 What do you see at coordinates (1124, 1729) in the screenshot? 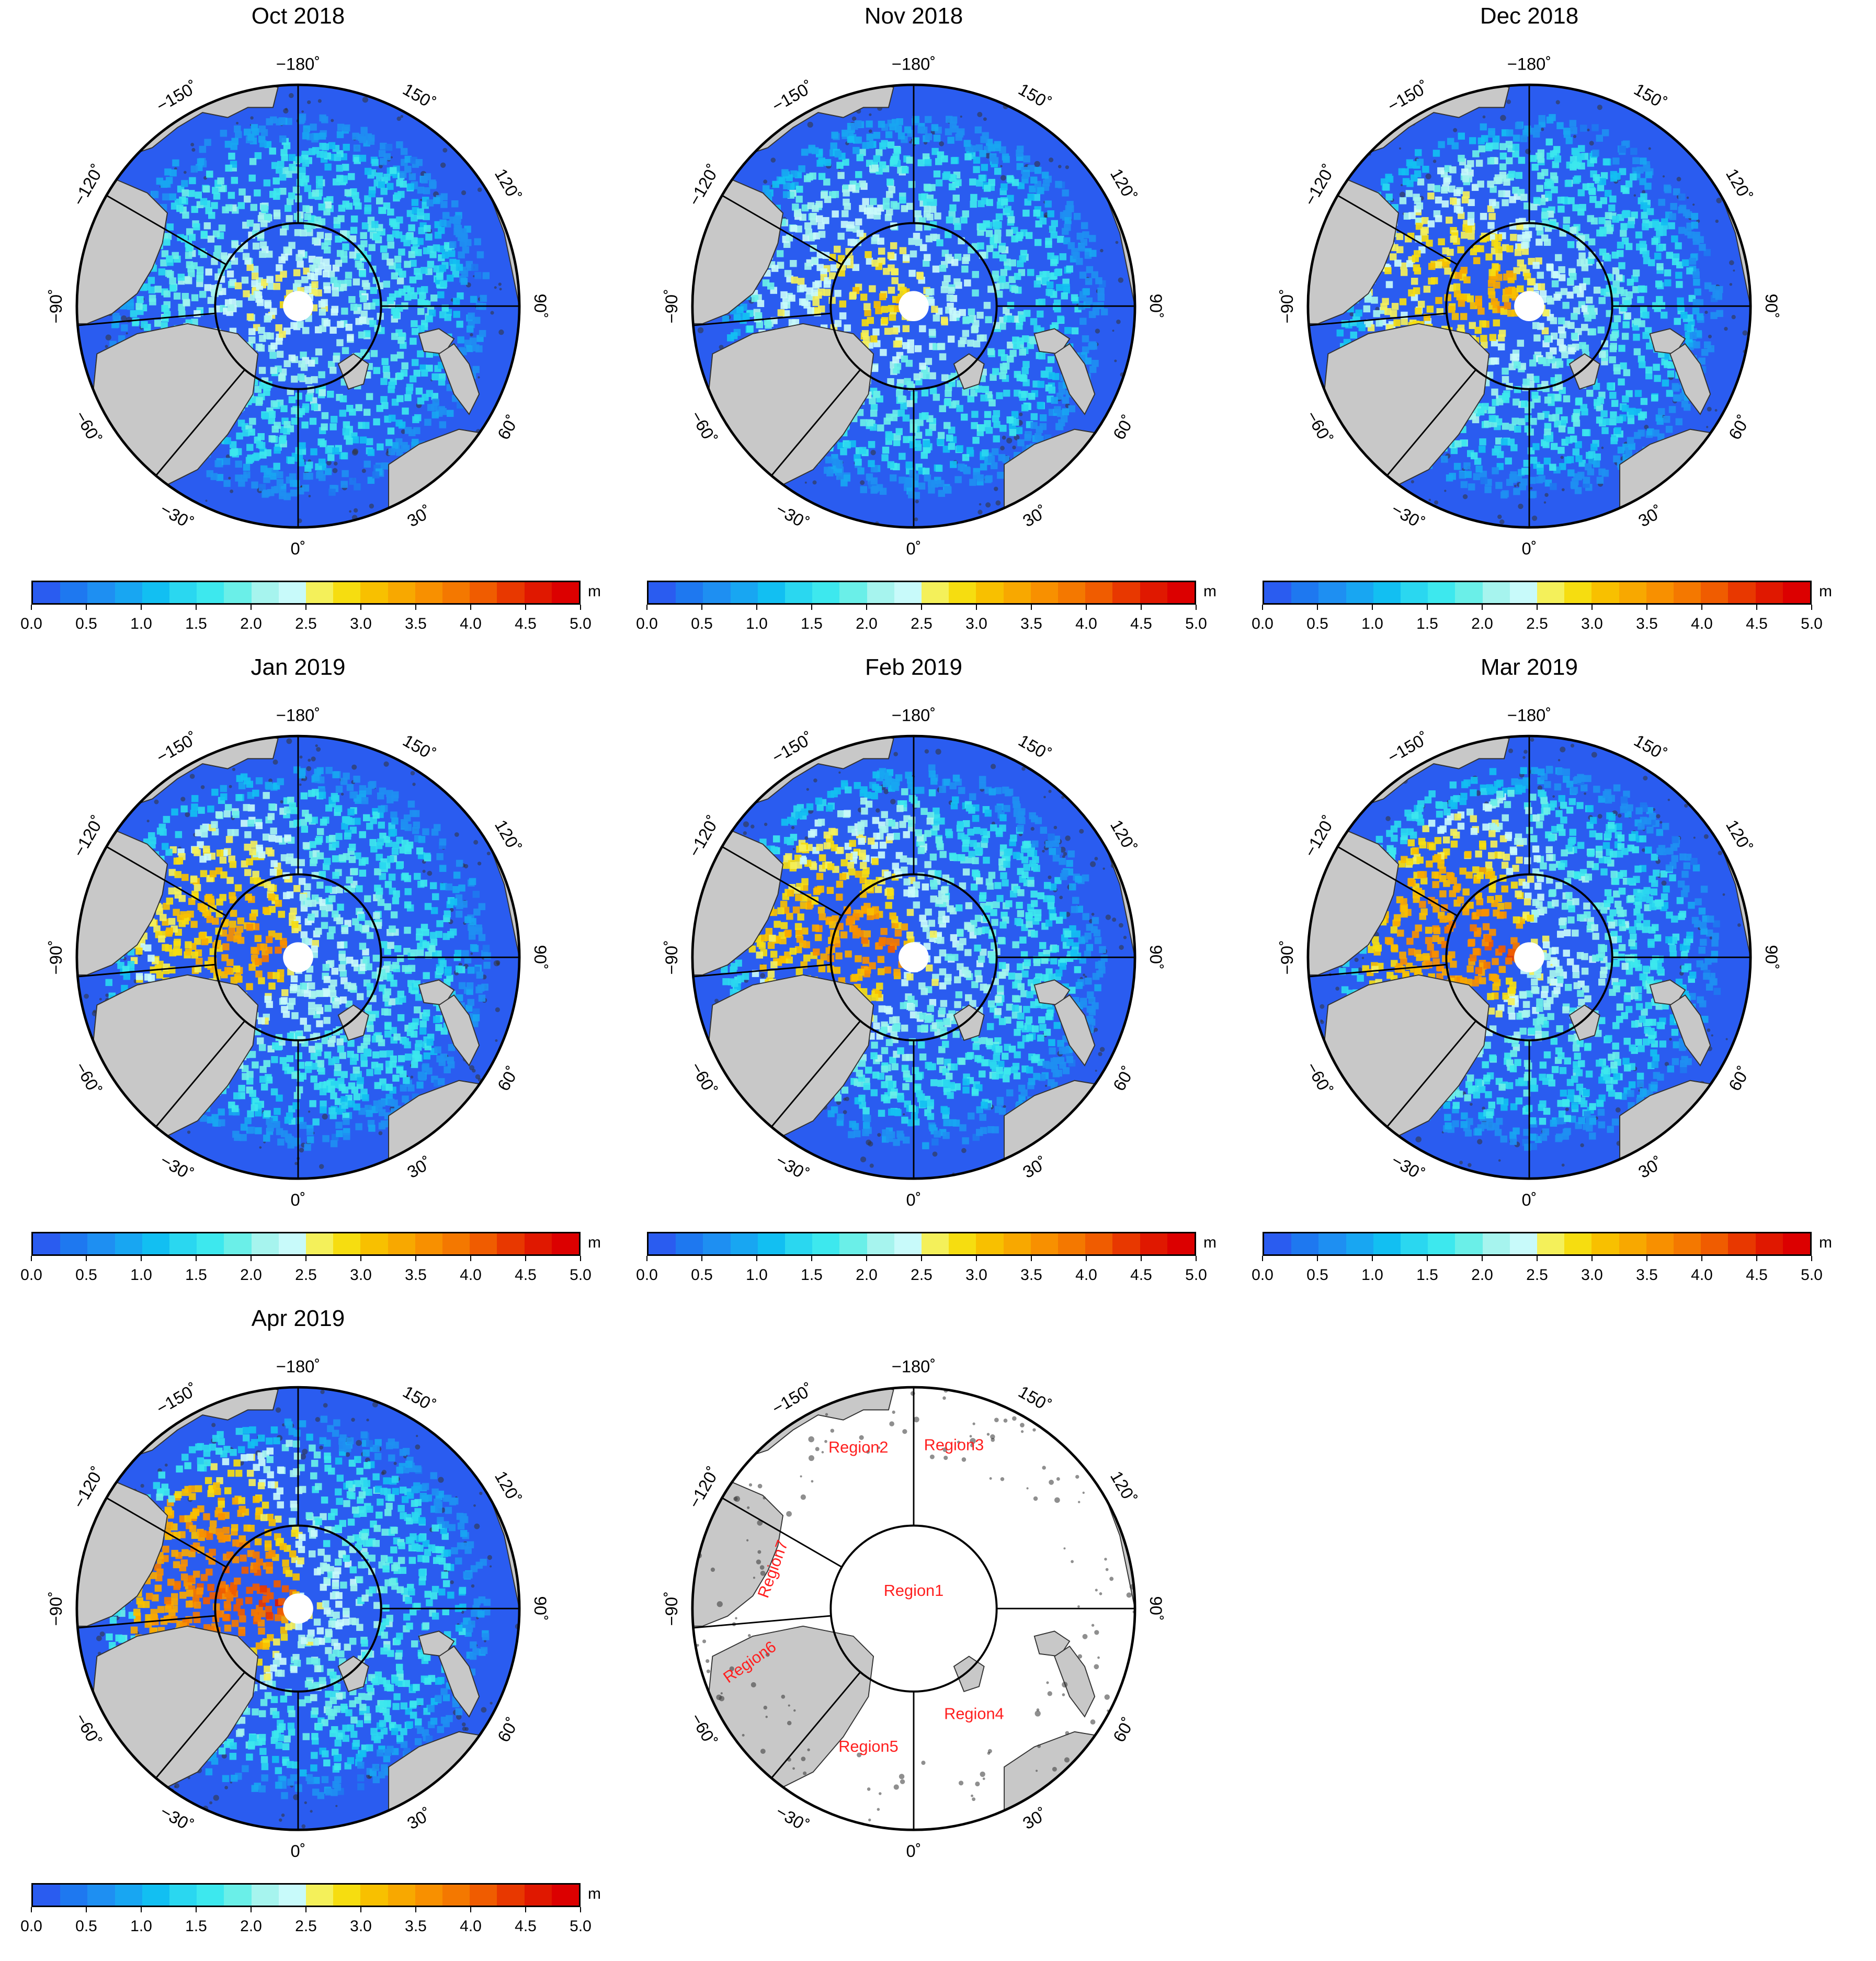
I see `lon-label: 60˚` at bounding box center [1124, 1729].